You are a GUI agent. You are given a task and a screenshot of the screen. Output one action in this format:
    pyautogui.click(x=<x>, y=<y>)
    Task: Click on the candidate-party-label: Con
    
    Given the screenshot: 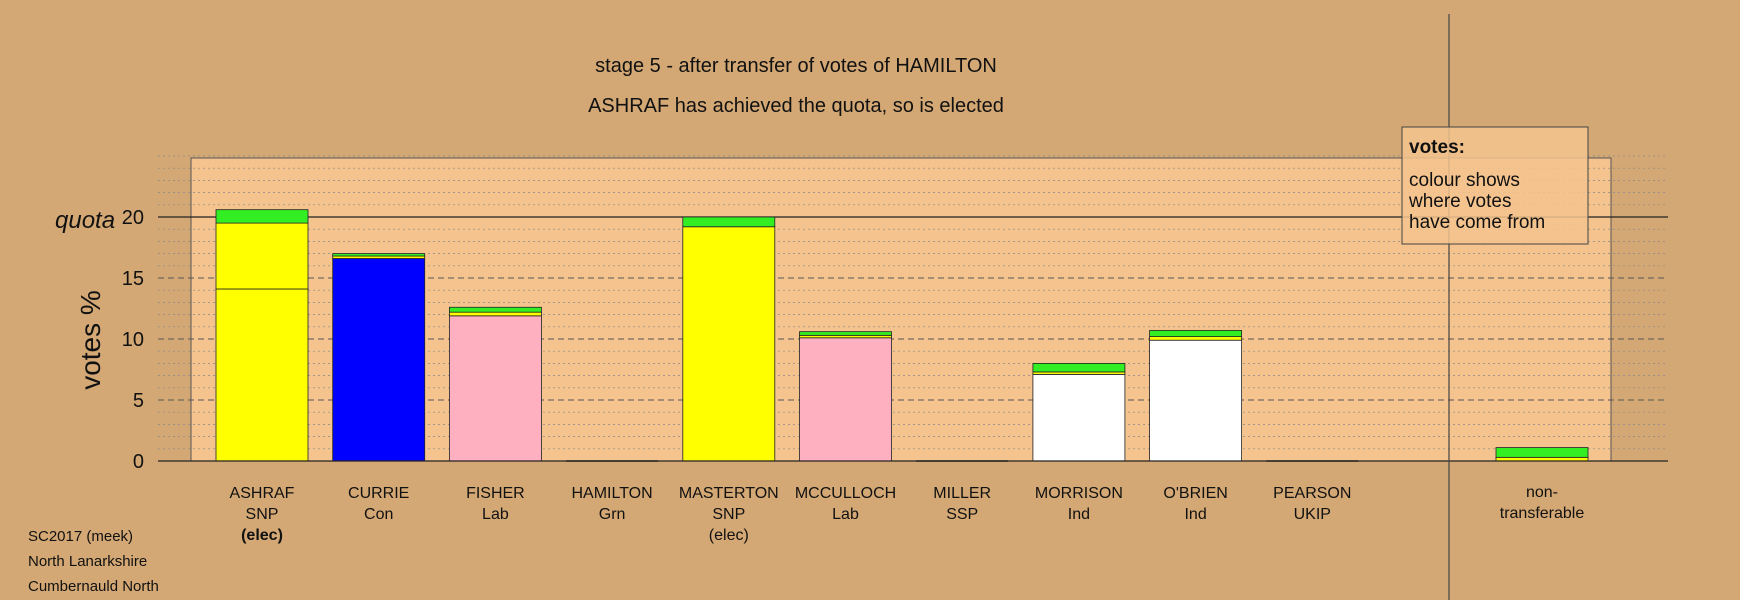 What is the action you would take?
    pyautogui.click(x=378, y=514)
    